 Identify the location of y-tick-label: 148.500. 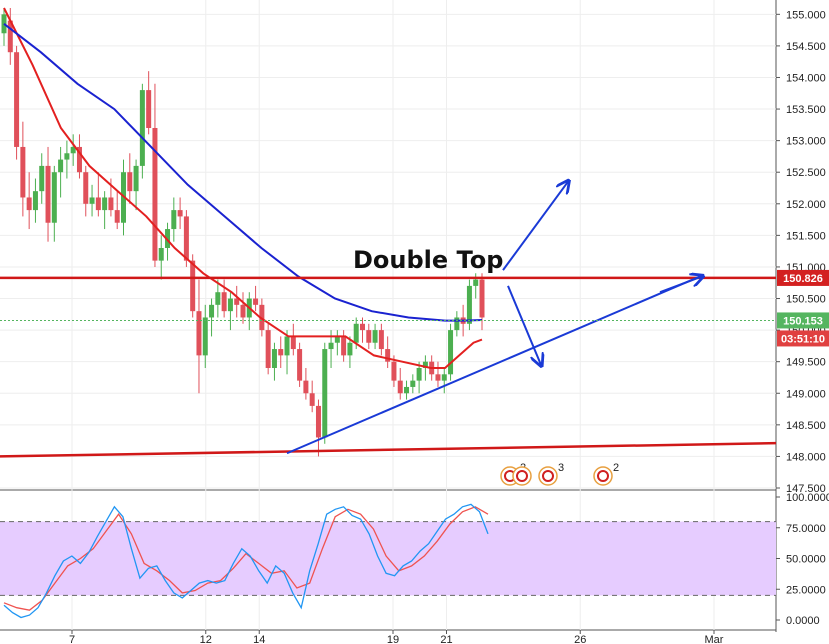
(806, 426).